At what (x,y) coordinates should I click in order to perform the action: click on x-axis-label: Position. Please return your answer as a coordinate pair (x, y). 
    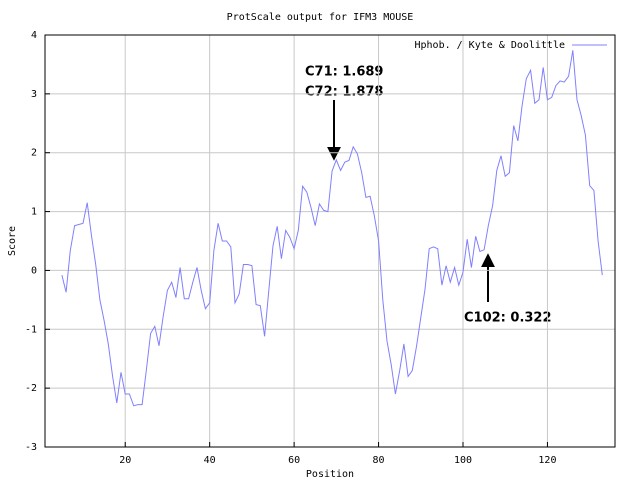
    Looking at the image, I should click on (330, 474).